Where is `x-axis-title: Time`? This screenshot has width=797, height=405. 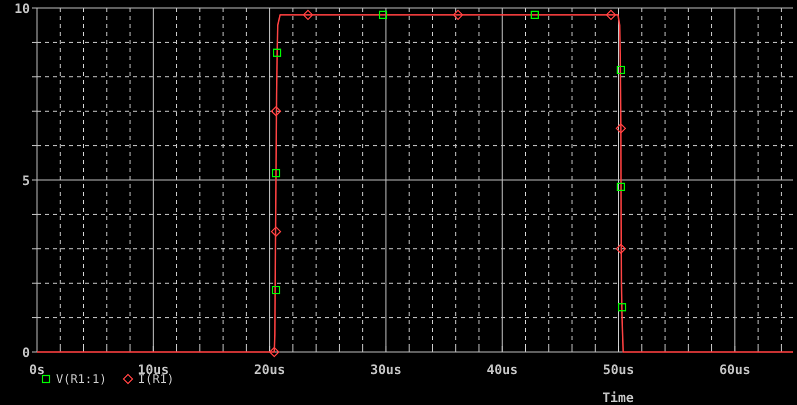
x-axis-title: Time is located at coordinates (618, 398).